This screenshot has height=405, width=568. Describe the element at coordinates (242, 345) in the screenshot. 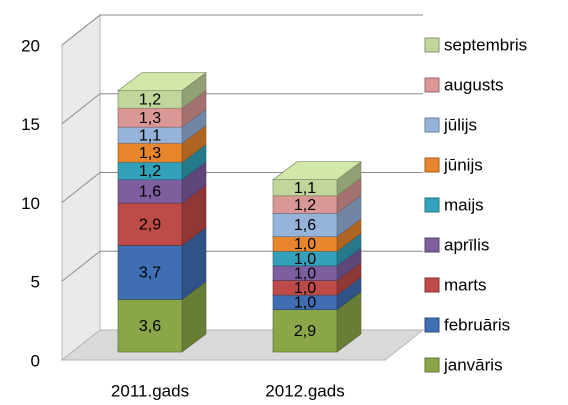

I see `floor` at that location.